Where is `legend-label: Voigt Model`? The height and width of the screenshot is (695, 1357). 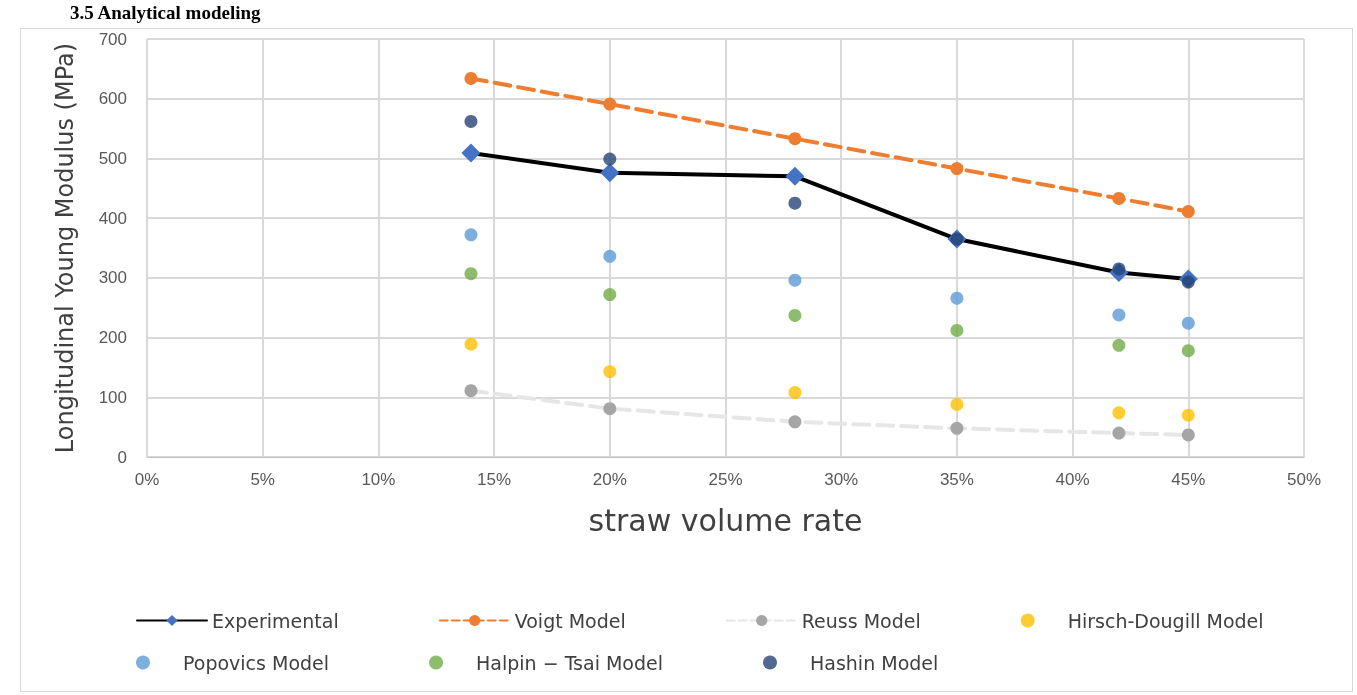 legend-label: Voigt Model is located at coordinates (570, 620).